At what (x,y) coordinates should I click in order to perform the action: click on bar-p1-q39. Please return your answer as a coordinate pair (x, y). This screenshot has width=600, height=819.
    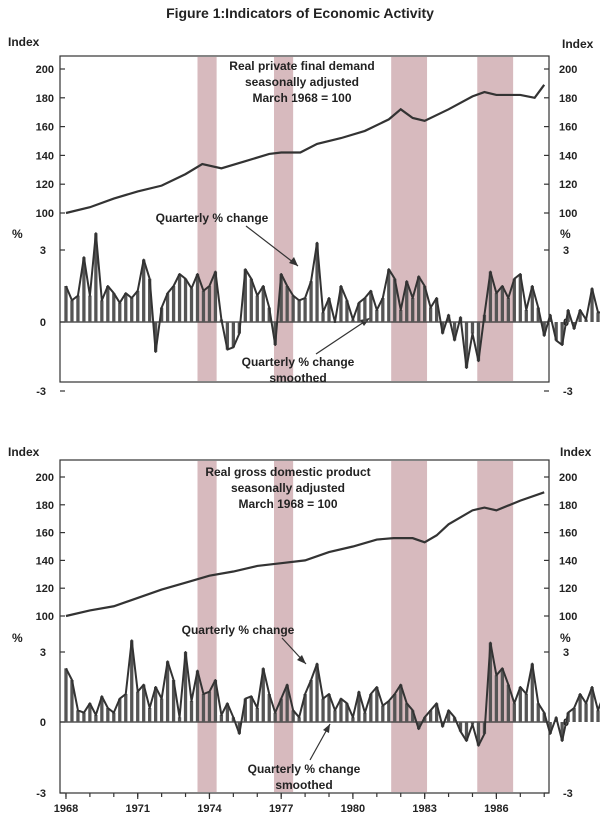
    Looking at the image, I should click on (293, 308).